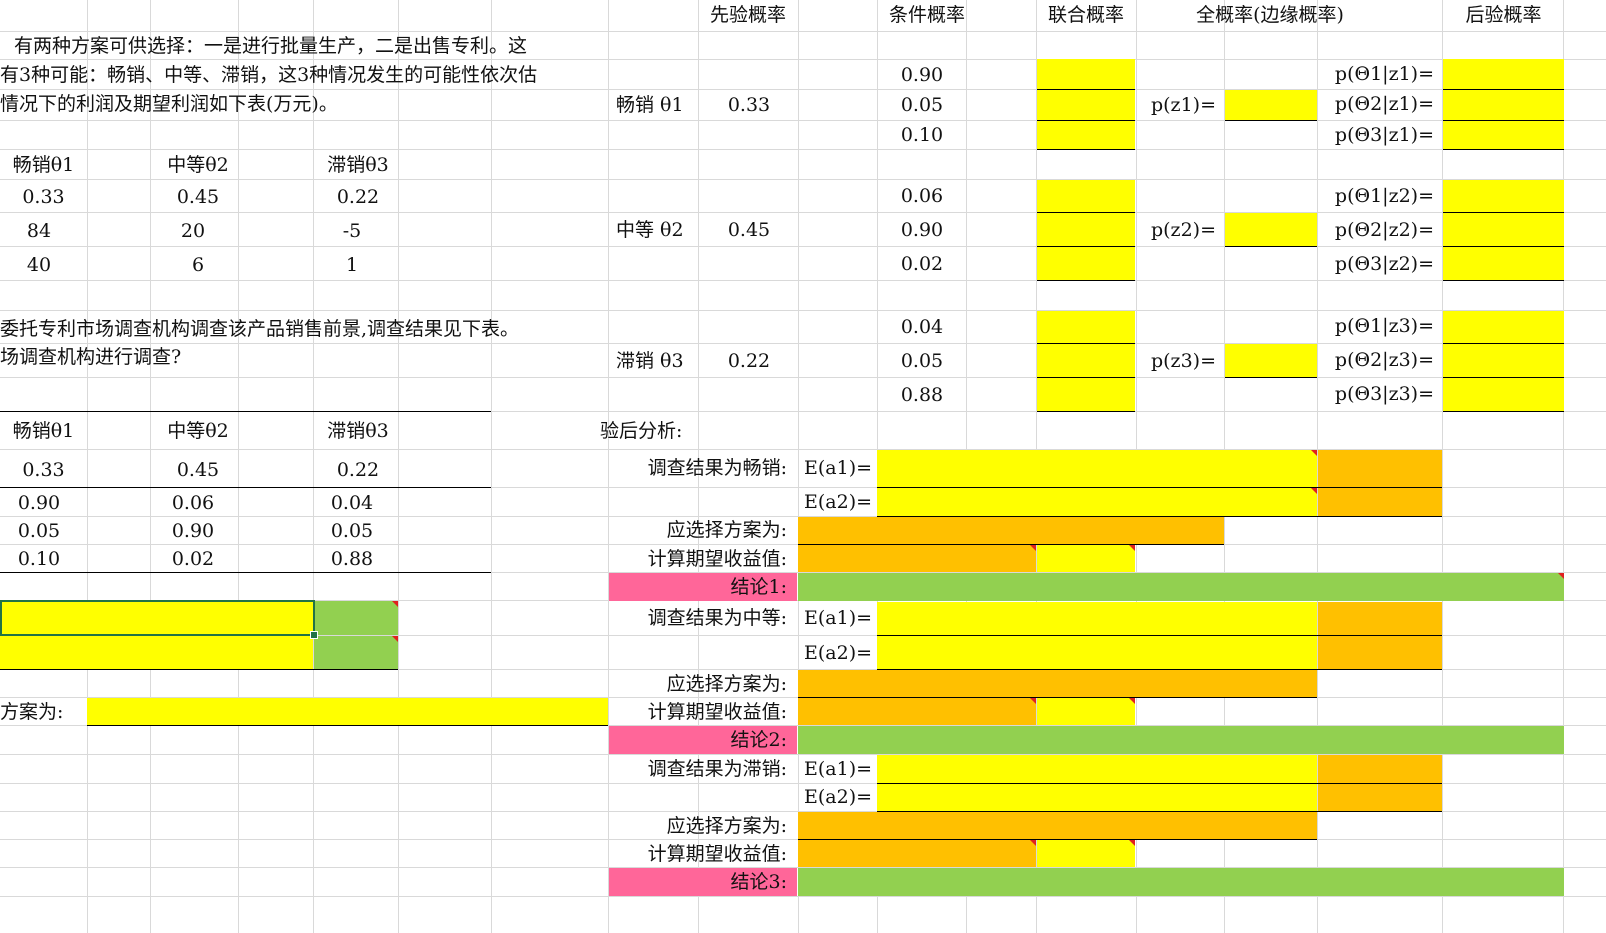 This screenshot has width=1606, height=933. What do you see at coordinates (156, 652) in the screenshot?
I see `ea2-prior-cell` at bounding box center [156, 652].